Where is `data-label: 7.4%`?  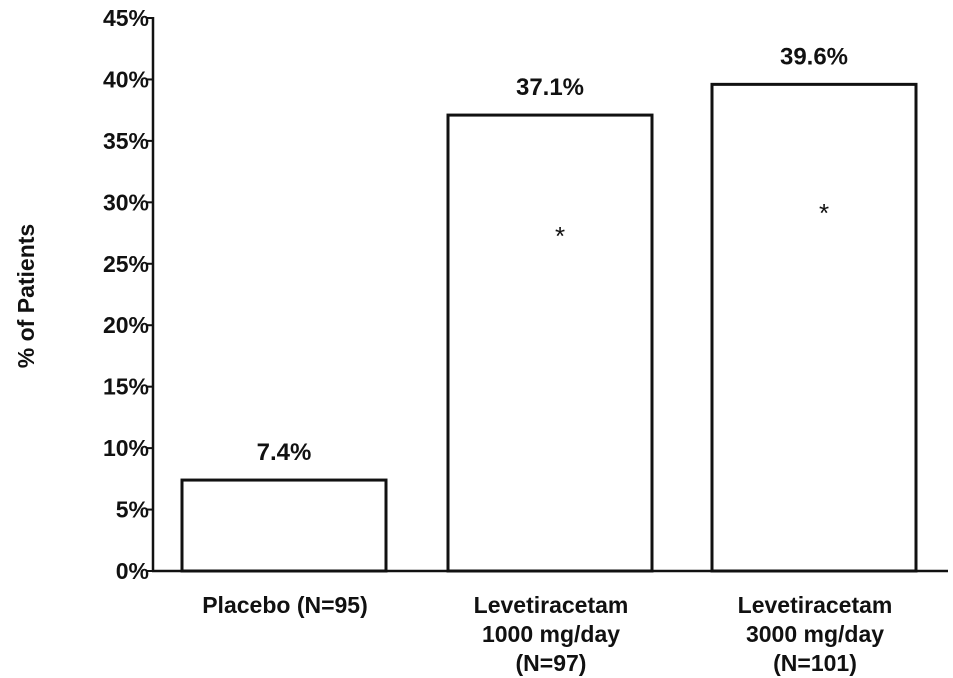 data-label: 7.4% is located at coordinates (284, 452).